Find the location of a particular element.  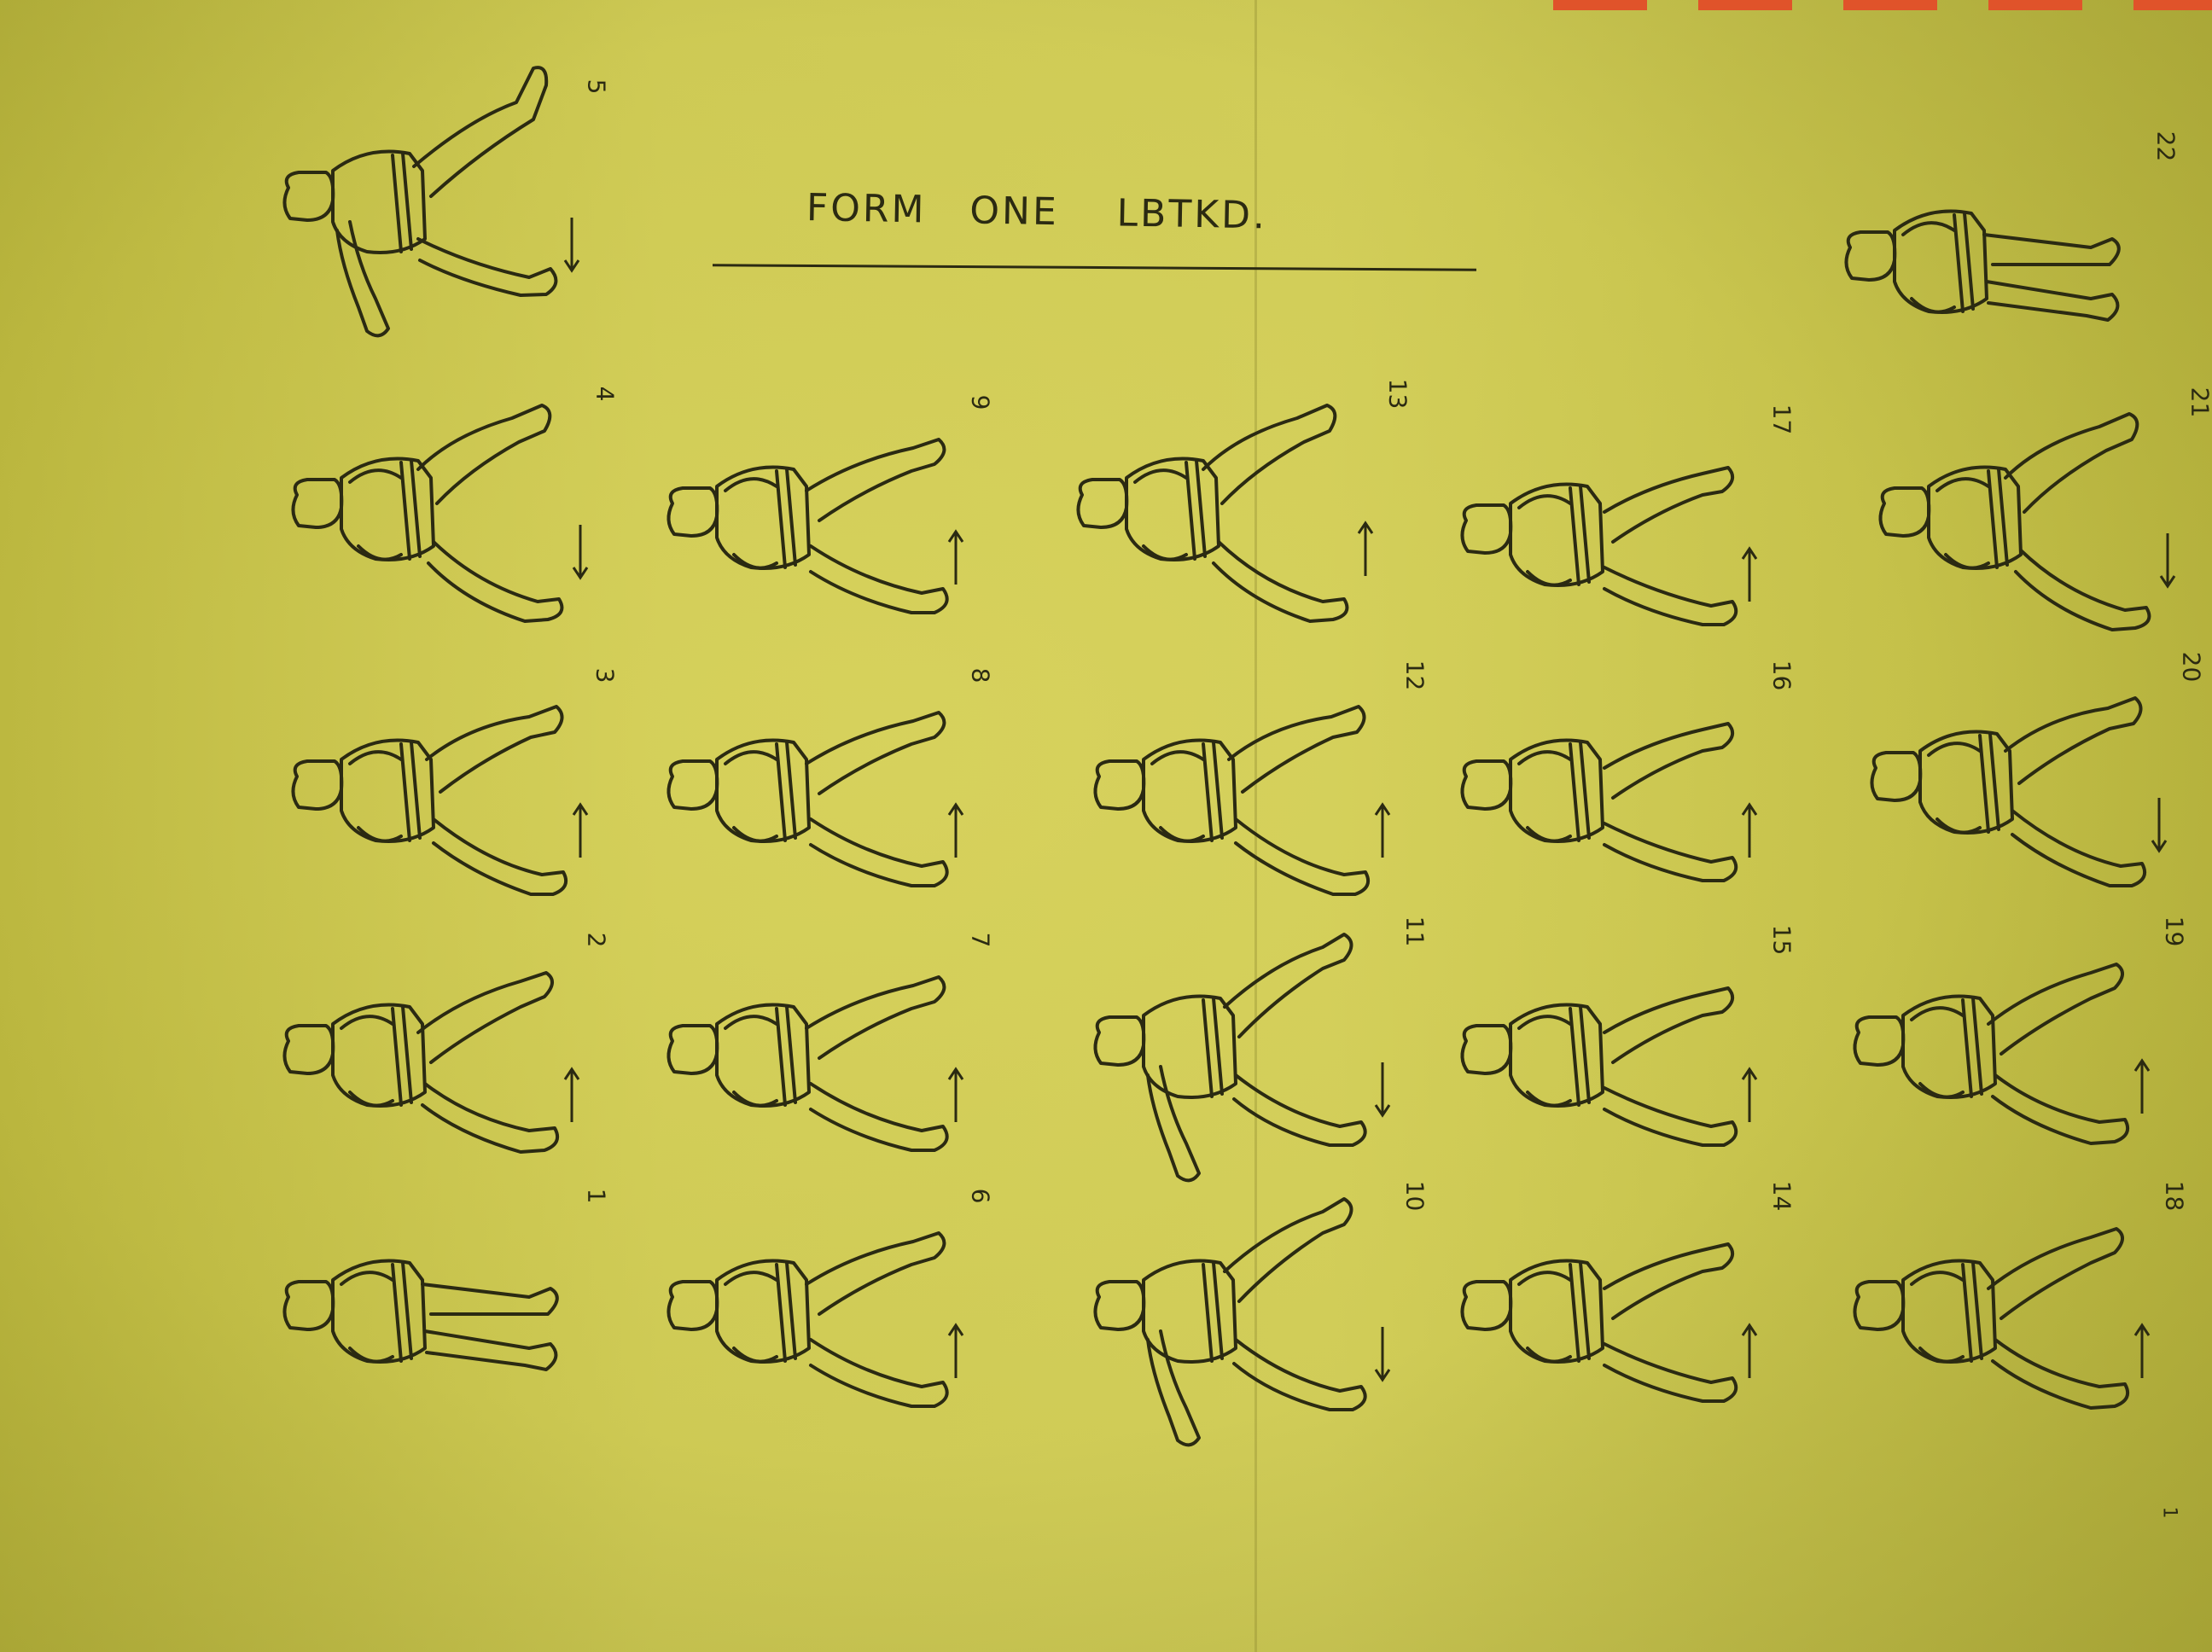

step-13-figure is located at coordinates (1220, 512).